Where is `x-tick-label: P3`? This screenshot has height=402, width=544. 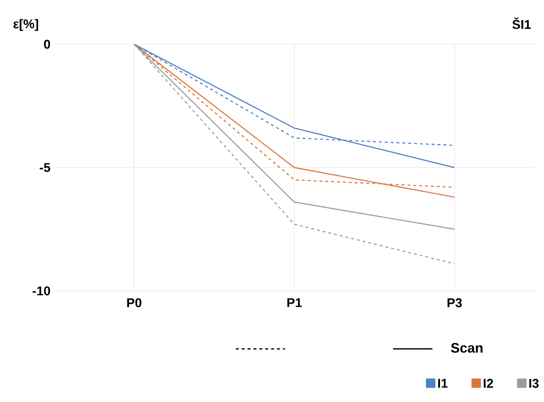
x-tick-label: P3 is located at coordinates (455, 303).